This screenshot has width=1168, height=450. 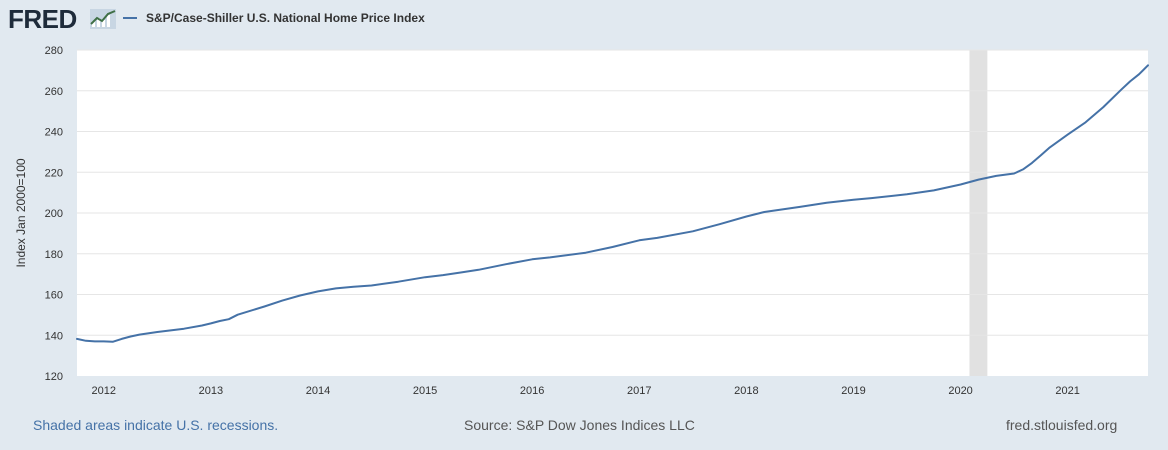 I want to click on fred-logo: FRED, so click(x=42, y=19).